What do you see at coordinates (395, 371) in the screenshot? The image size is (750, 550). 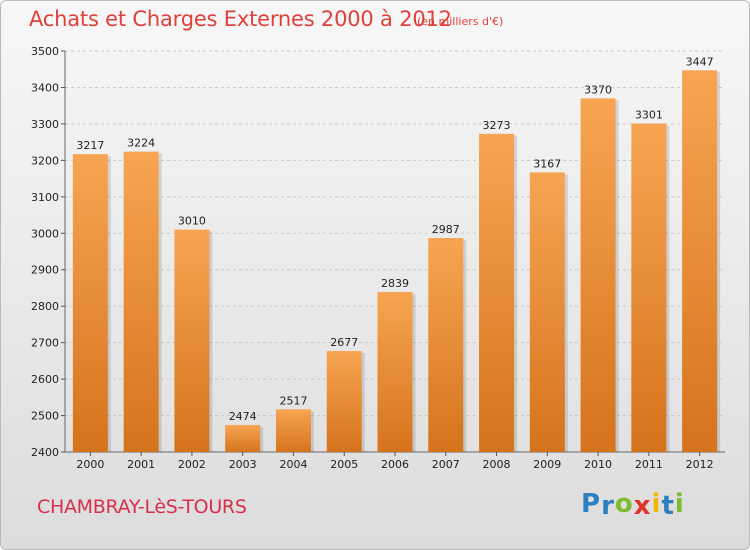 I see `bar-2006` at bounding box center [395, 371].